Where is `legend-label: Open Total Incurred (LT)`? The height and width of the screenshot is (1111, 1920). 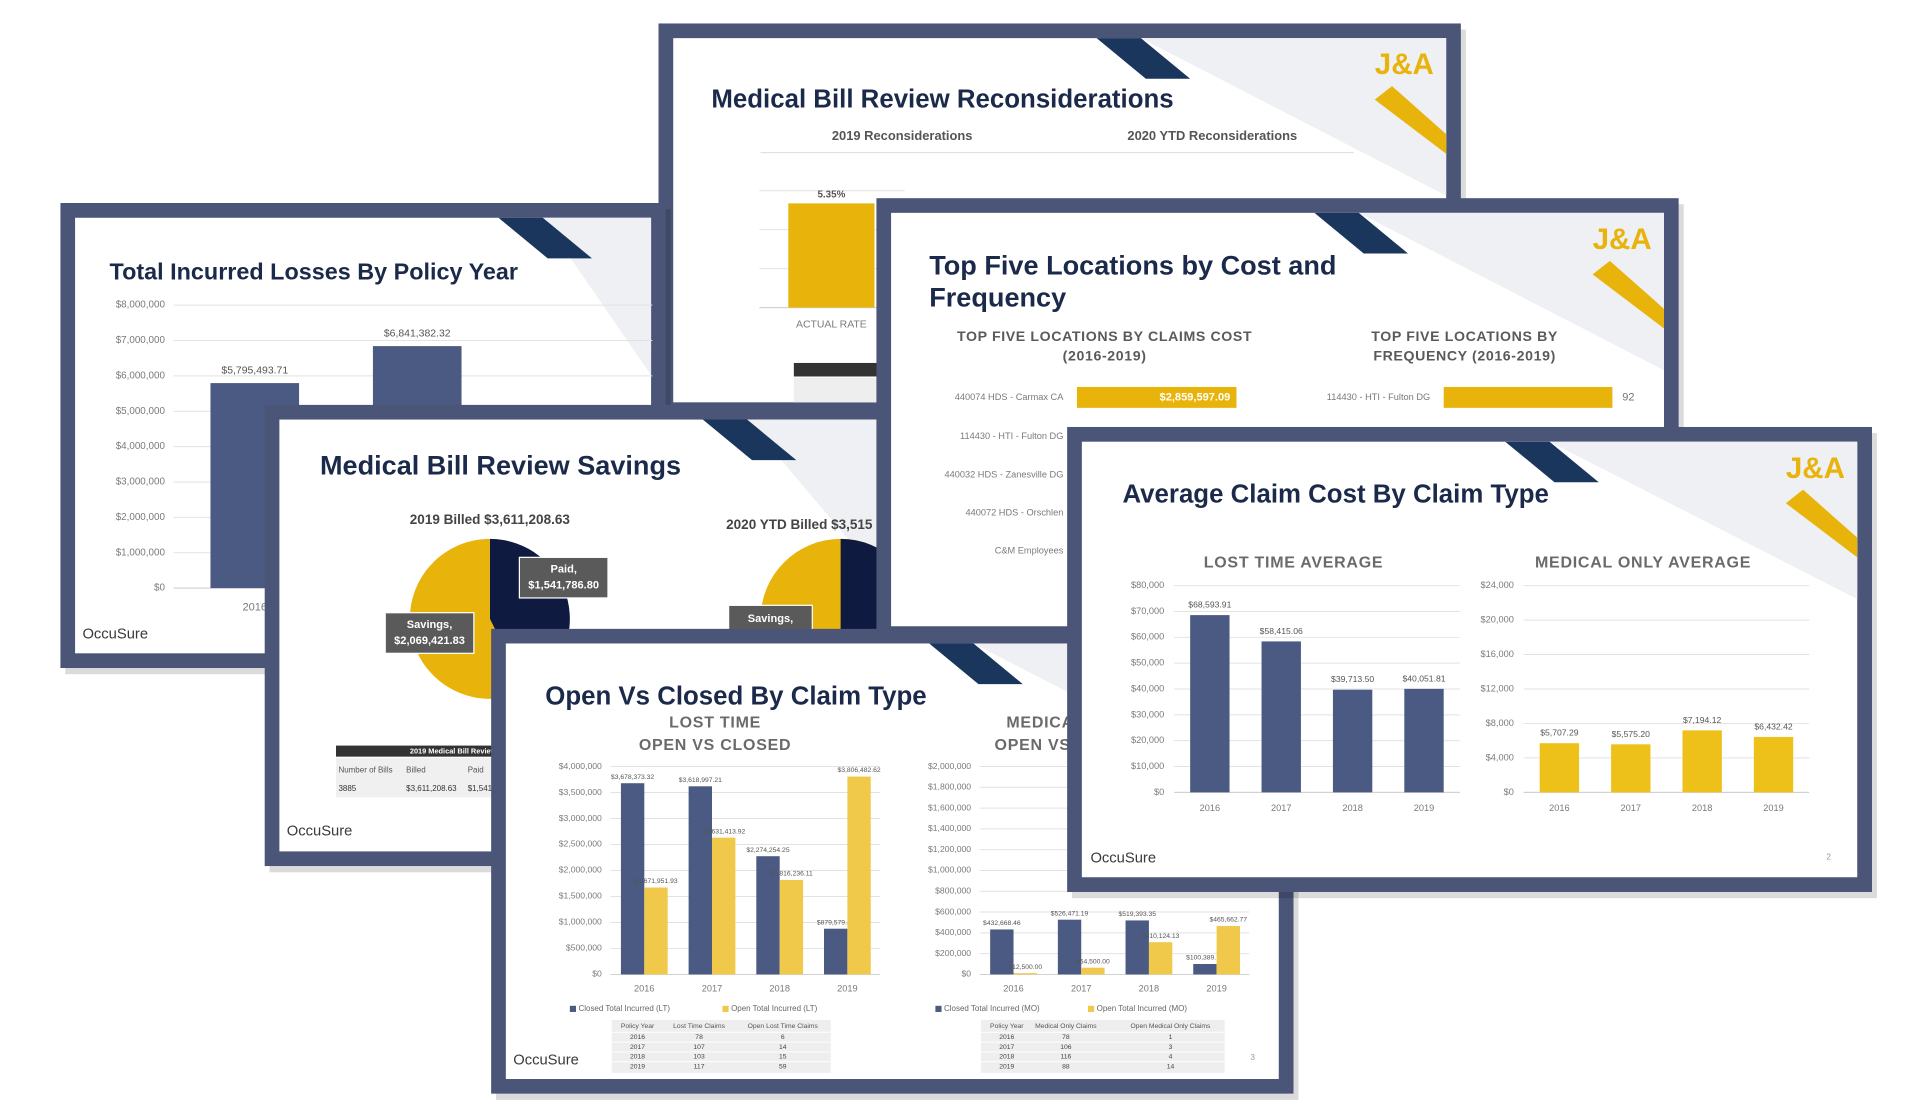 legend-label: Open Total Incurred (LT) is located at coordinates (774, 1008).